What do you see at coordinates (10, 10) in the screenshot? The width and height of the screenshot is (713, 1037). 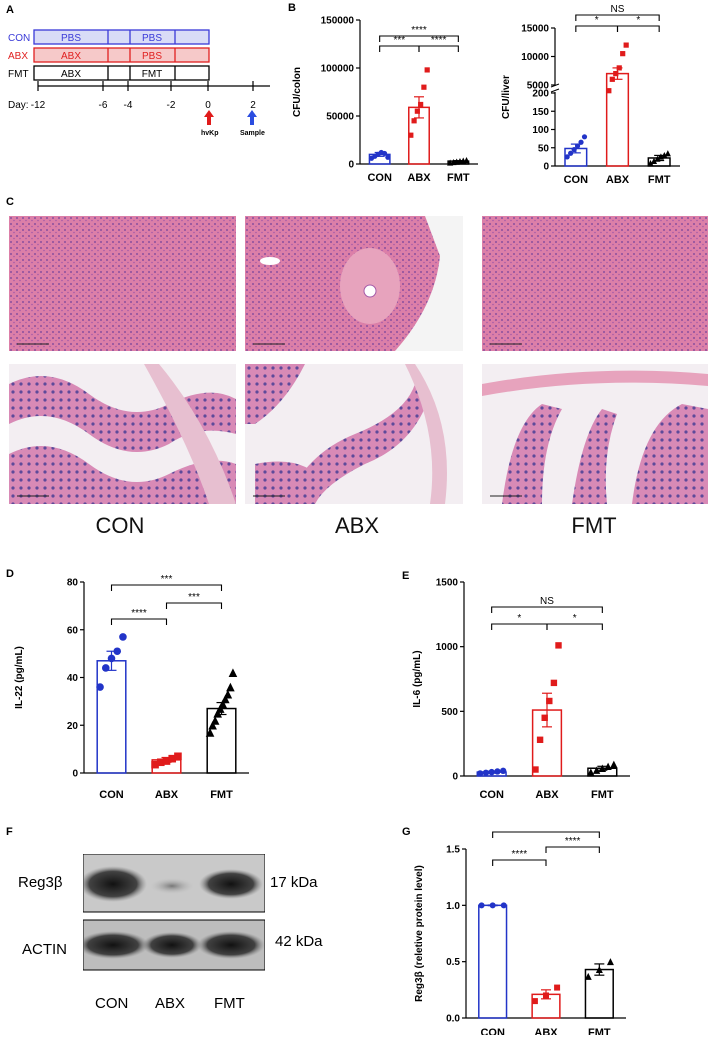 I see `panel-label-a: A` at bounding box center [10, 10].